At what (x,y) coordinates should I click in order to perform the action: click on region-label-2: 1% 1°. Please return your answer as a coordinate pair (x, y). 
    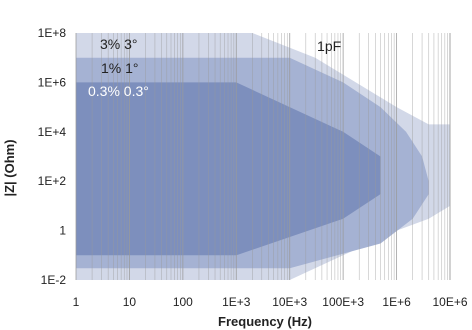
    Looking at the image, I should click on (120, 68).